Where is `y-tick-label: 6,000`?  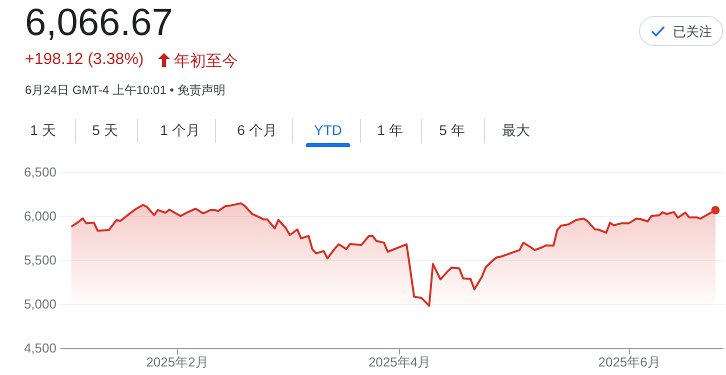 y-tick-label: 6,000 is located at coordinates (40, 216).